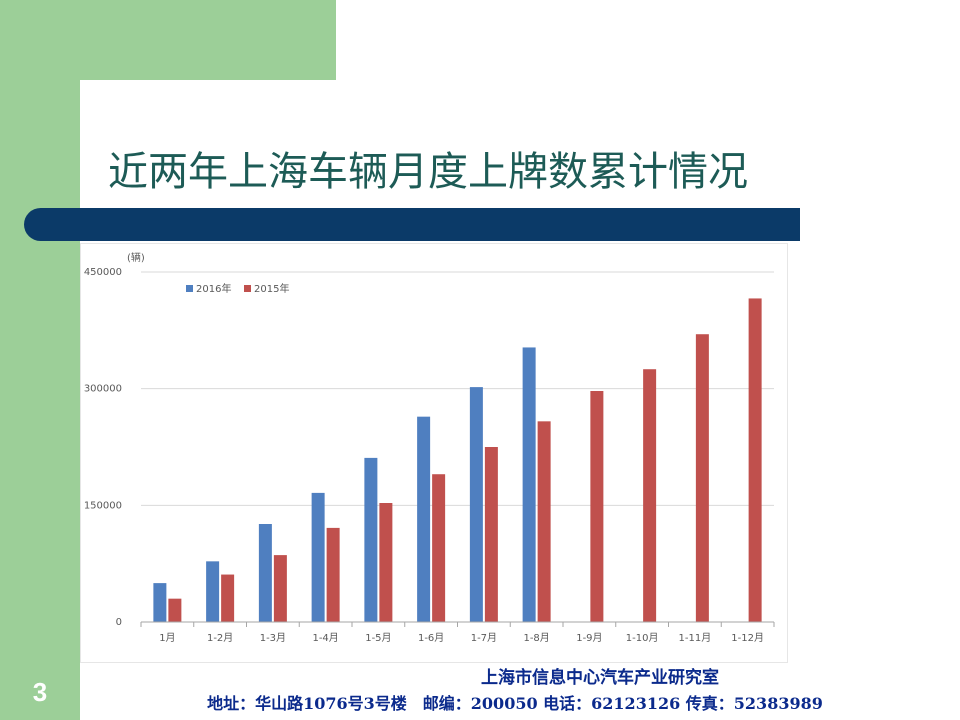  Describe the element at coordinates (695, 638) in the screenshot. I see `x-tick-label: 1-11月` at that location.